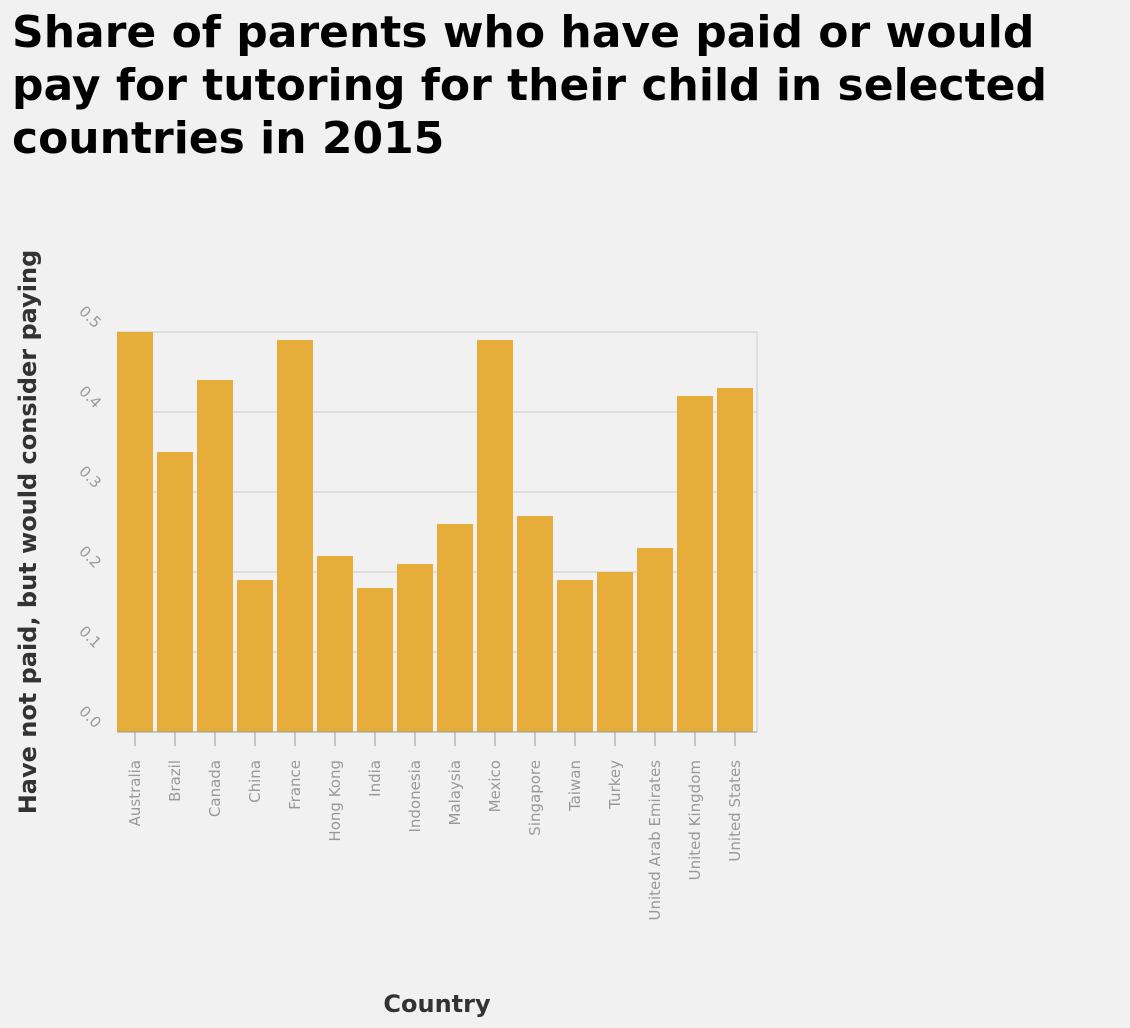 This screenshot has width=1130, height=1028. What do you see at coordinates (535, 624) in the screenshot?
I see `bar-singapore` at bounding box center [535, 624].